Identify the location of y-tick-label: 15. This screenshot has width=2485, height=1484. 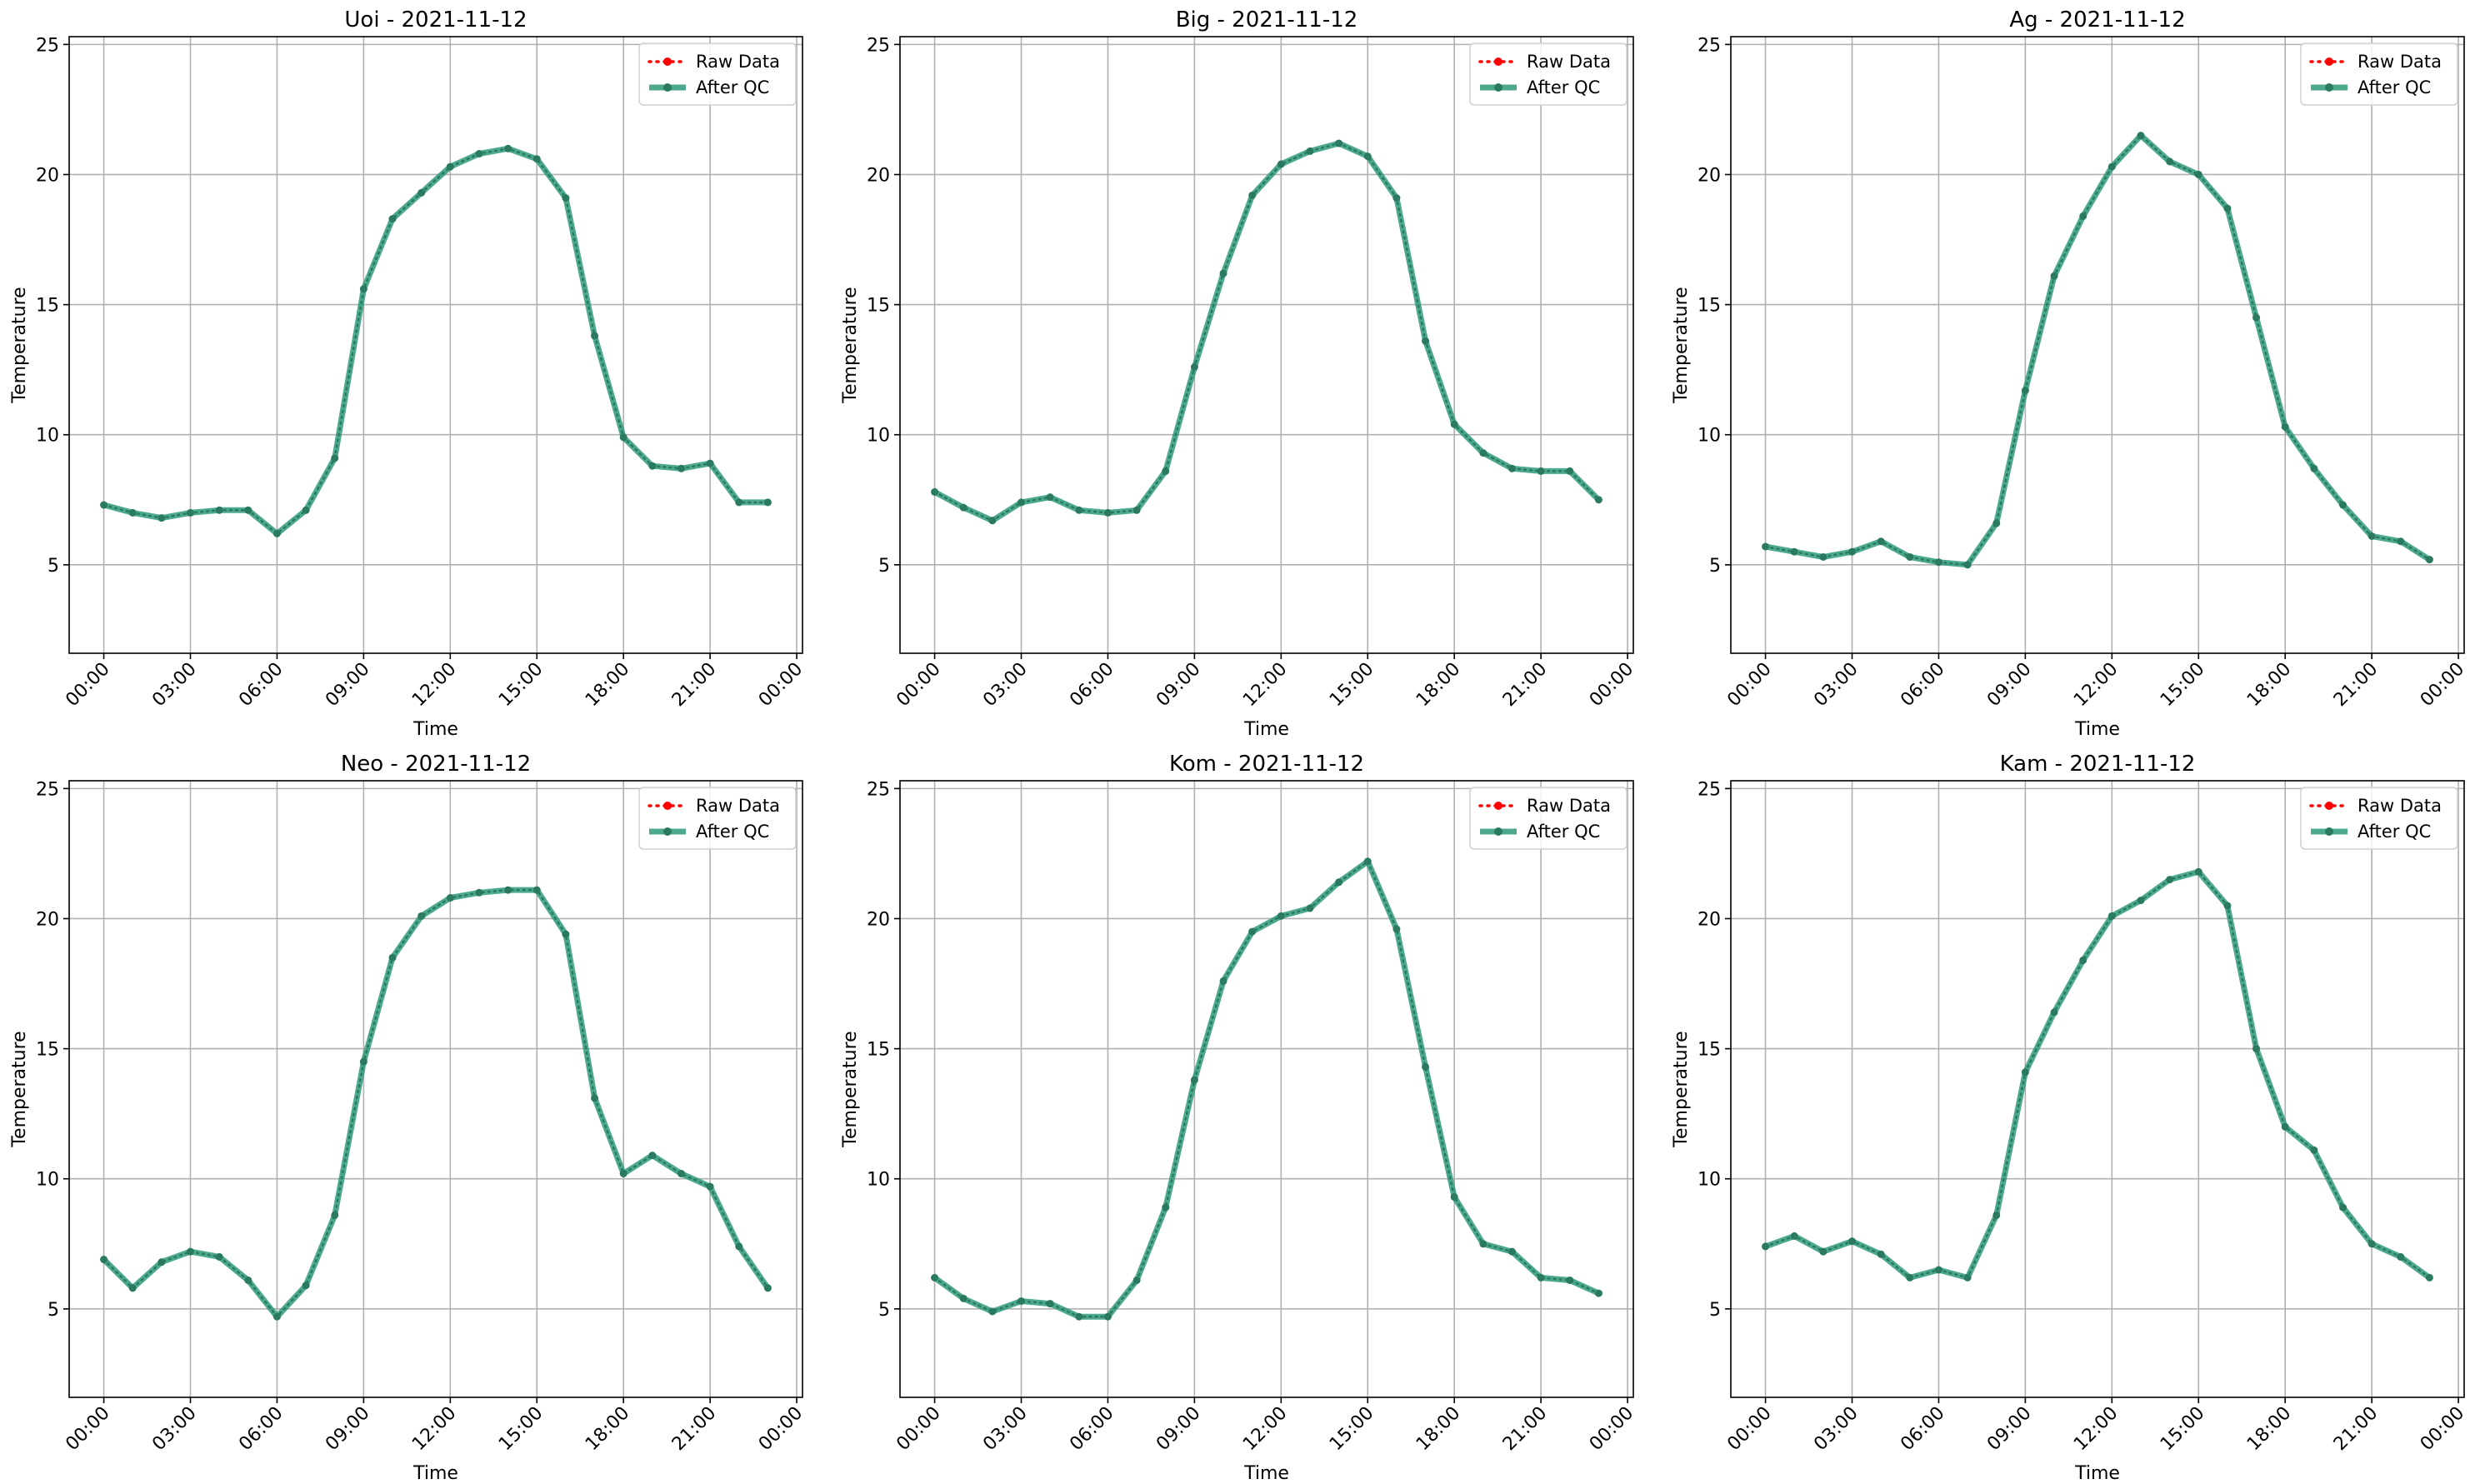
(879, 306).